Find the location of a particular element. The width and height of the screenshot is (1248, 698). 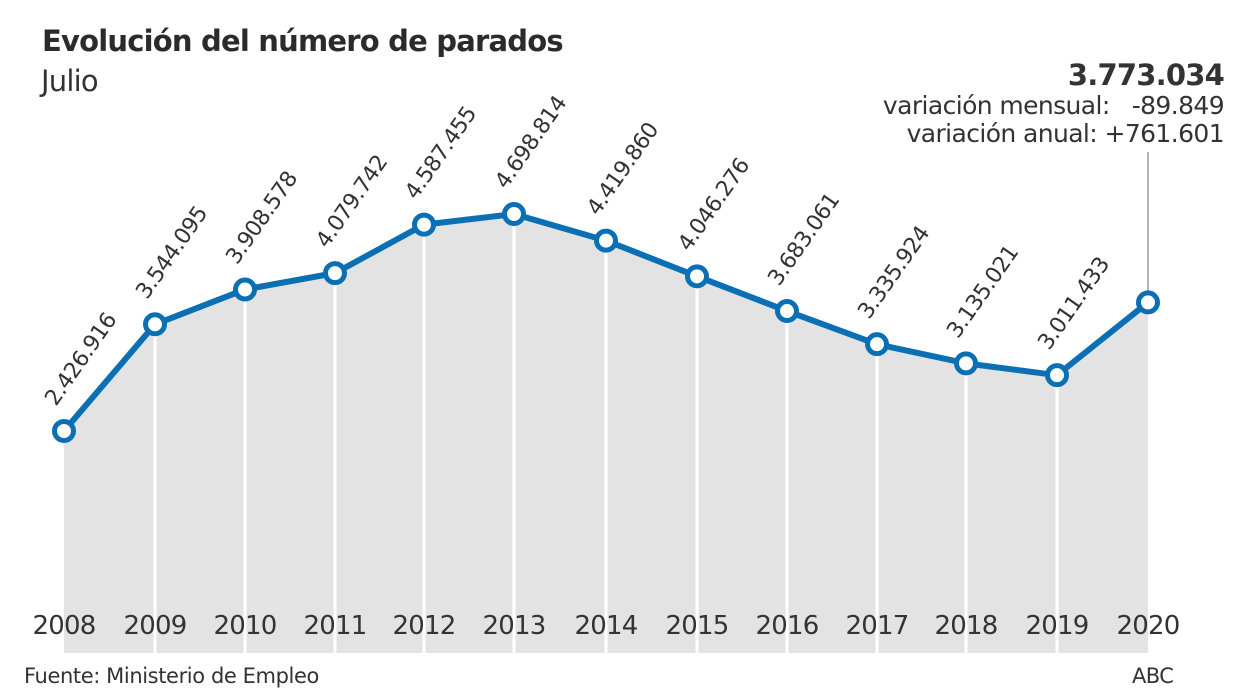

x-tick-label-2010: 2010 is located at coordinates (245, 626).